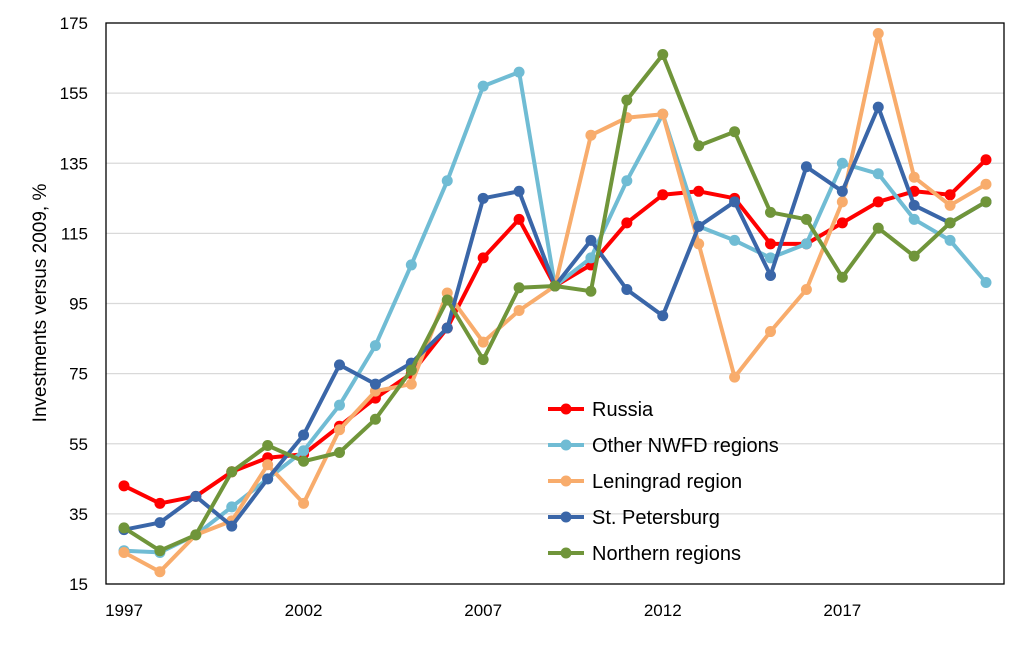  Describe the element at coordinates (74, 23) in the screenshot. I see `y-tick-label: 175` at that location.